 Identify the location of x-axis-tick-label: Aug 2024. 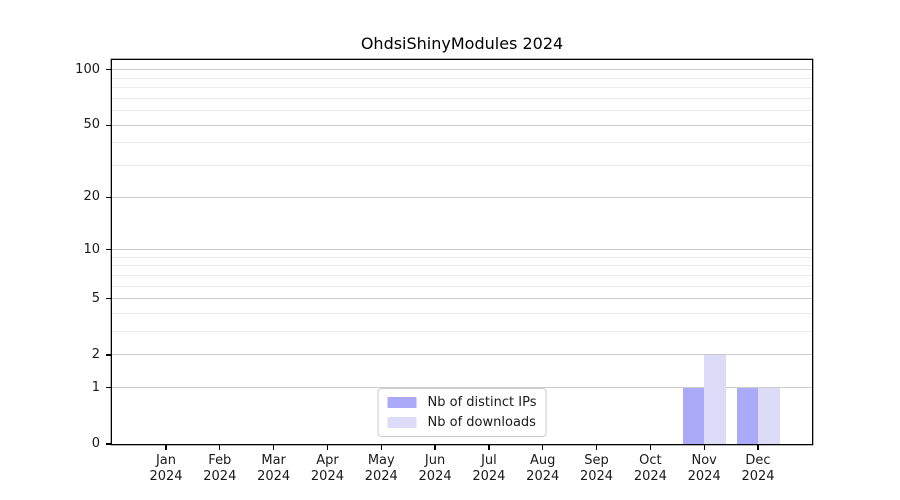
(543, 469).